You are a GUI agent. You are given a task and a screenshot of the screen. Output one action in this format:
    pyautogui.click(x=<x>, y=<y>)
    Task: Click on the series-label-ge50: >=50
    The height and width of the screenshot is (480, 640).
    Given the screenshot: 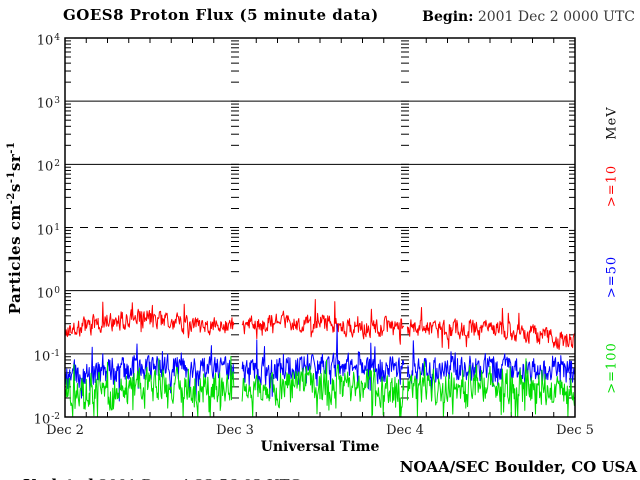 What is the action you would take?
    pyautogui.click(x=612, y=277)
    